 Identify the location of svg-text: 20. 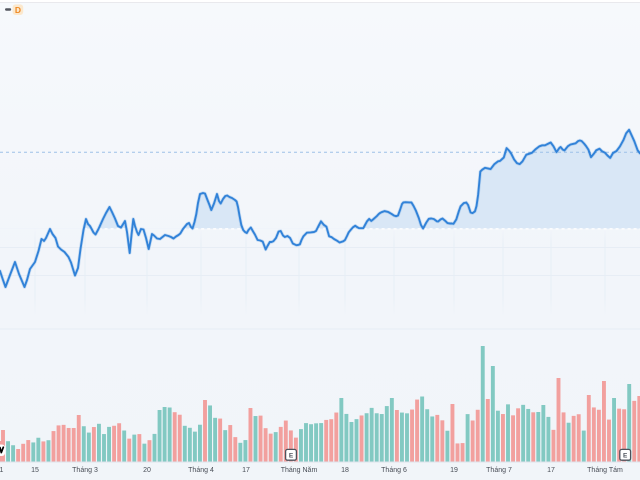
(147, 470).